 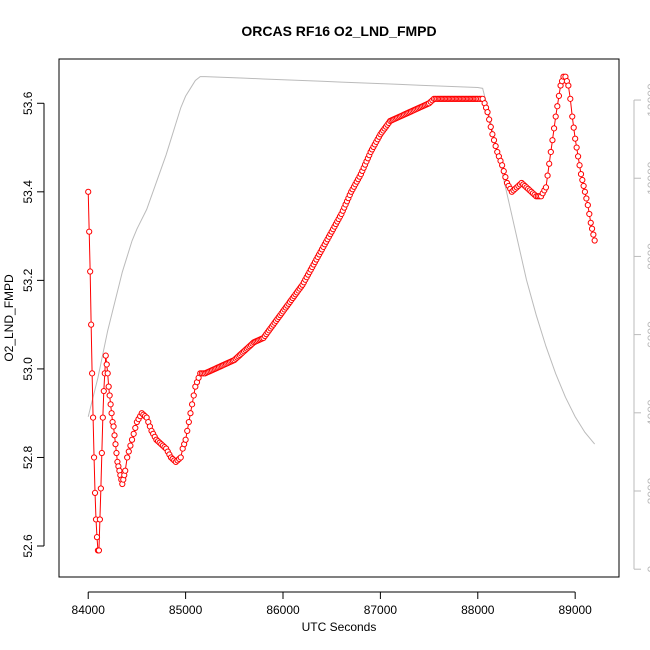 What do you see at coordinates (28, 280) in the screenshot?
I see `y-tick-label: 53.2` at bounding box center [28, 280].